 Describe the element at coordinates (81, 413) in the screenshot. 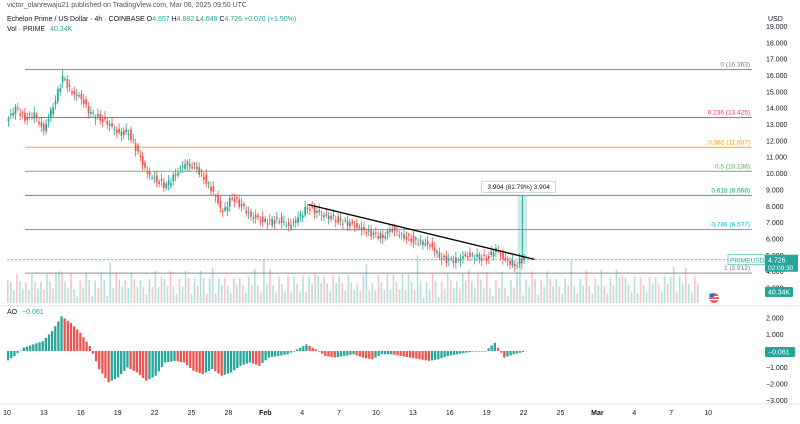

I see `time-tick: 16` at that location.